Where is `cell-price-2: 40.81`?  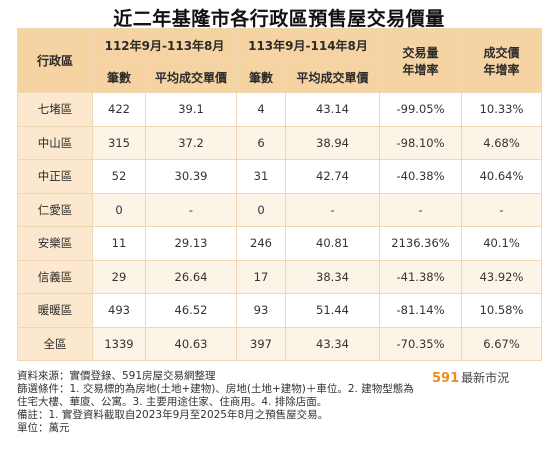 cell-price-2: 40.81 is located at coordinates (332, 243).